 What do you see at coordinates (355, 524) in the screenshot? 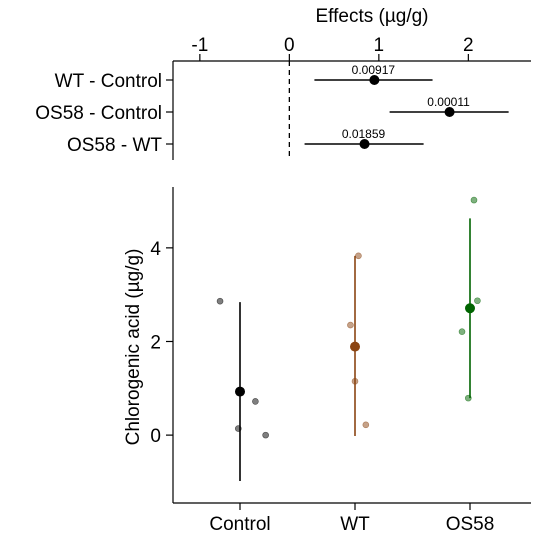
I see `category-label: WT` at bounding box center [355, 524].